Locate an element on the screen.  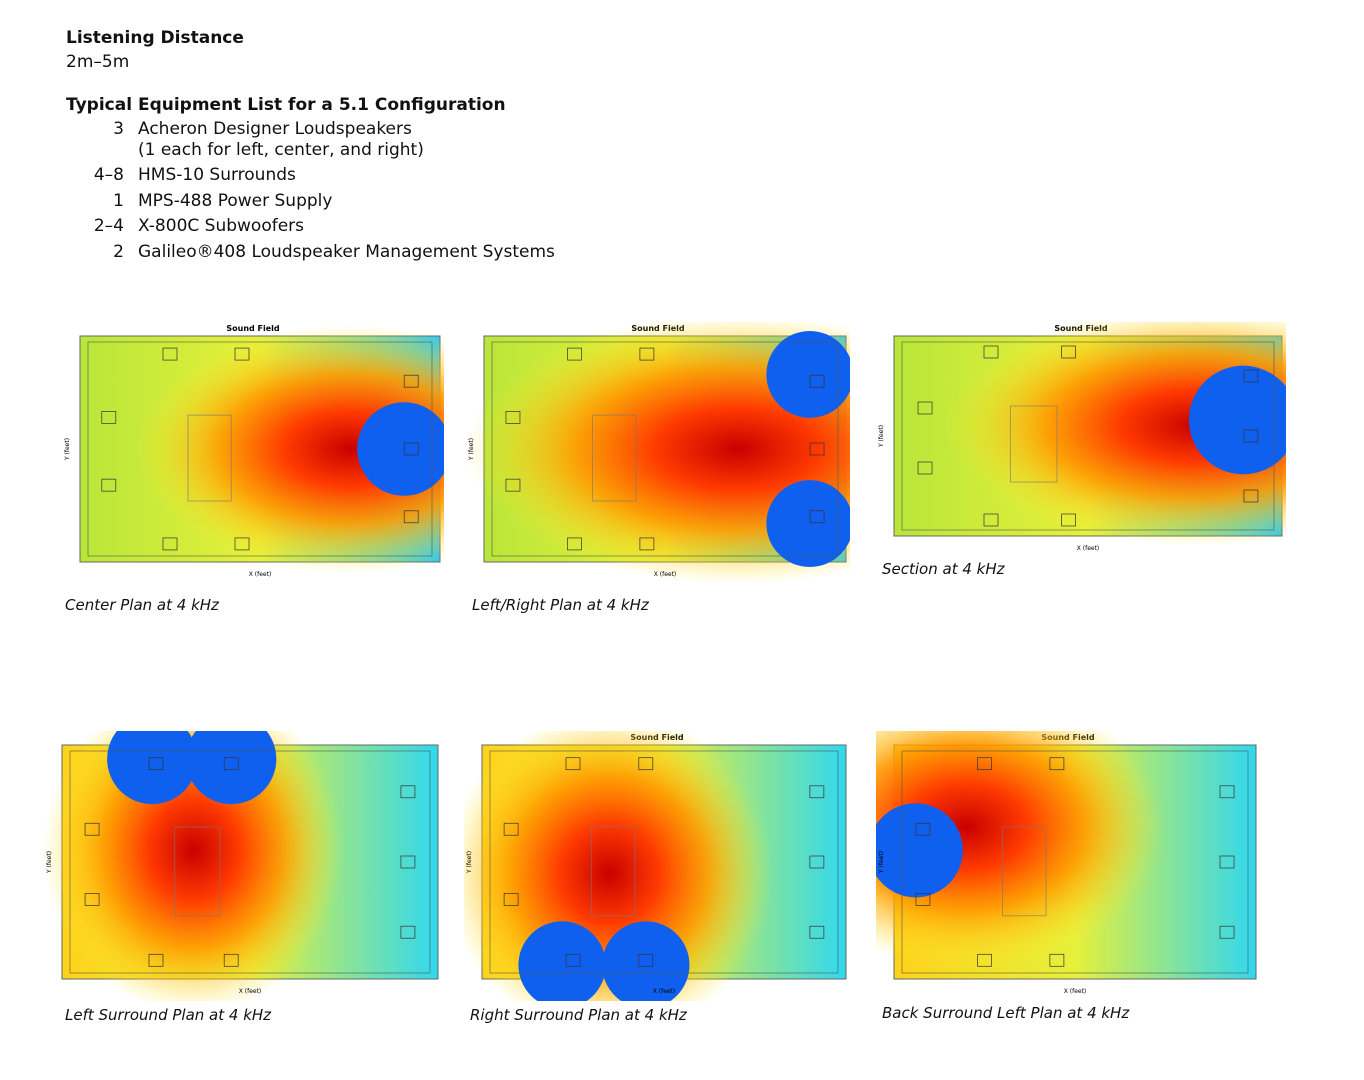
equipment-item: 2–4 X-800C Subwoofers is located at coordinates (366, 236).